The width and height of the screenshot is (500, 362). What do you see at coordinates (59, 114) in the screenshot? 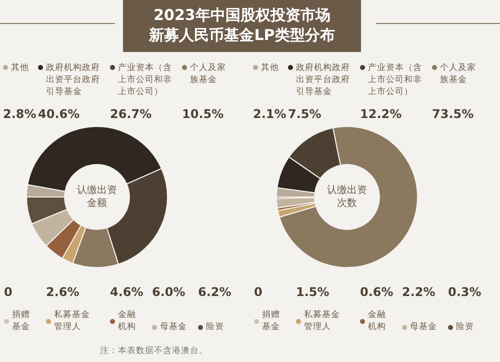
I see `text: 40.6%` at bounding box center [59, 114].